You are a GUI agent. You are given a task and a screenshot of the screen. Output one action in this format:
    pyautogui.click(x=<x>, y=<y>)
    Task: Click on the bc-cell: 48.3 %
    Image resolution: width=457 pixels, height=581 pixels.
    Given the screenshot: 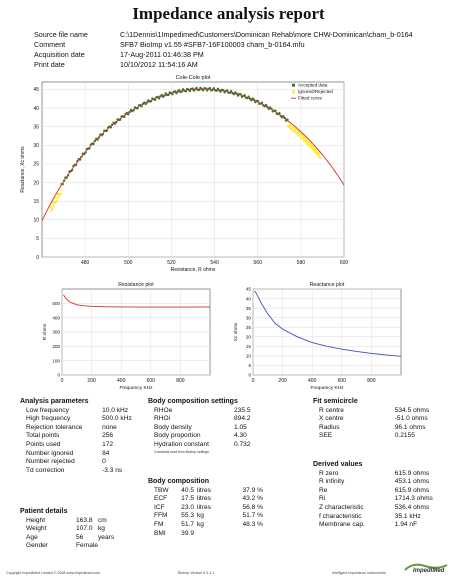 What is the action you would take?
    pyautogui.click(x=252, y=524)
    